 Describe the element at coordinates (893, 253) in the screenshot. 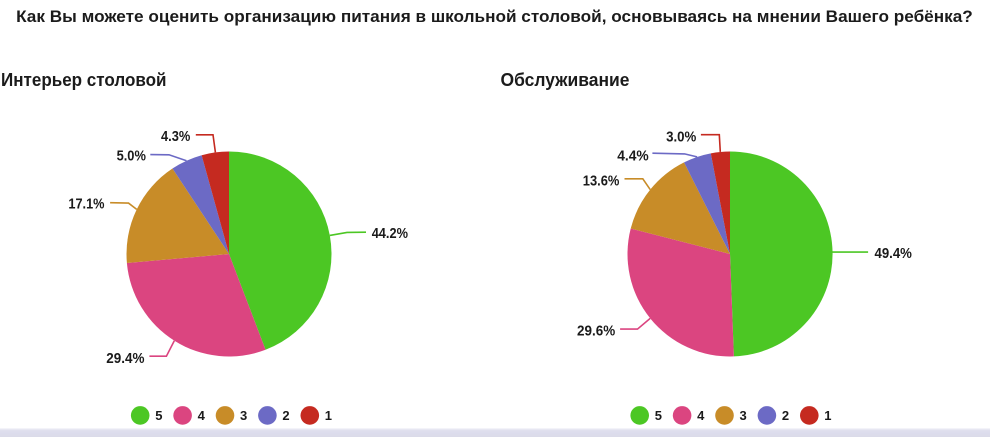

I see `svg-text: 49.4%` at that location.